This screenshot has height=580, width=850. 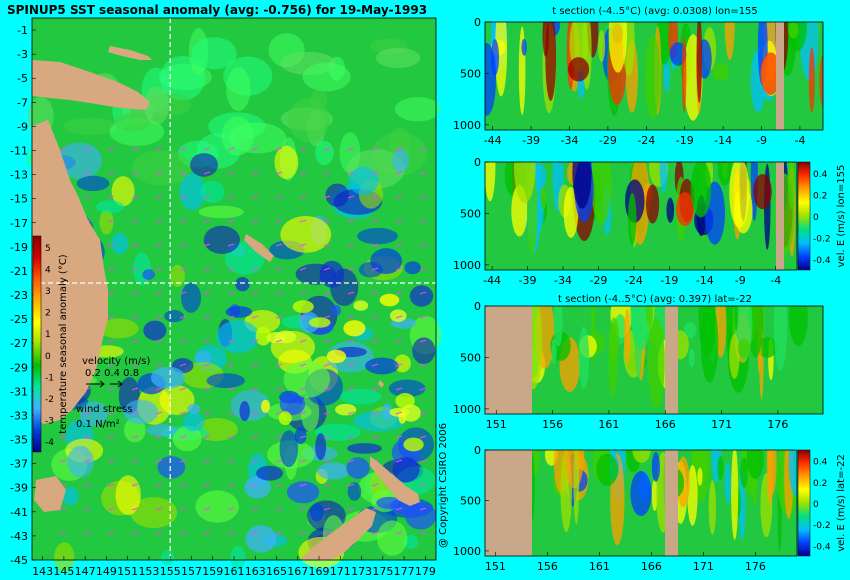 I want to click on panel4-colorbar: 0.4 0.2 0 -0.2 -0.4 vel. E (m/s) lat=-22, so click(x=822, y=503).